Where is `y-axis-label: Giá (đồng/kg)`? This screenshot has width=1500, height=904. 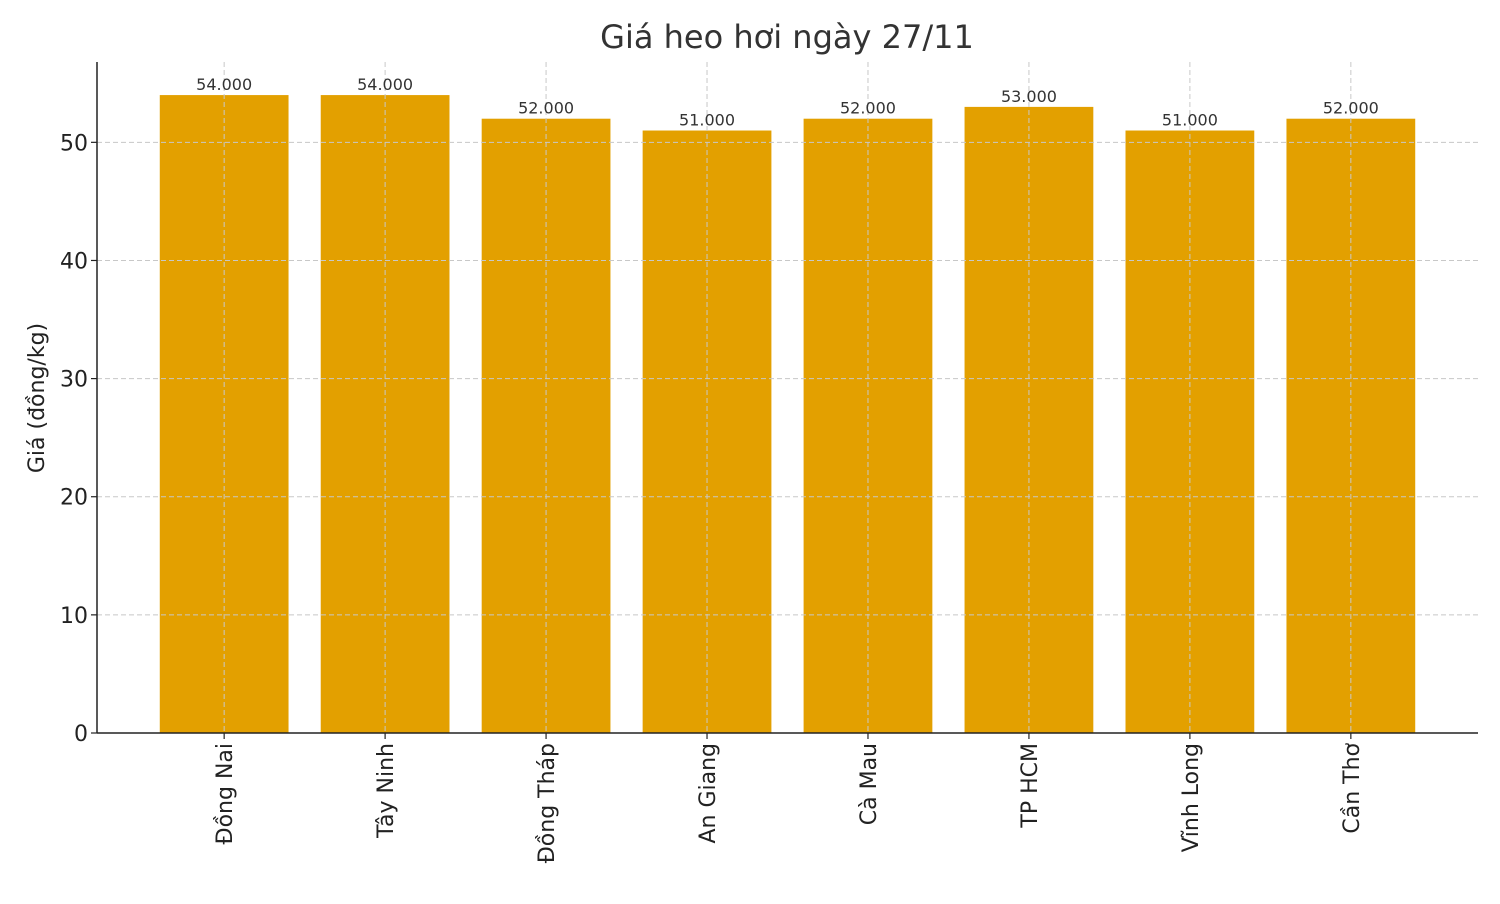 y-axis-label: Giá (đồng/kg) is located at coordinates (37, 398).